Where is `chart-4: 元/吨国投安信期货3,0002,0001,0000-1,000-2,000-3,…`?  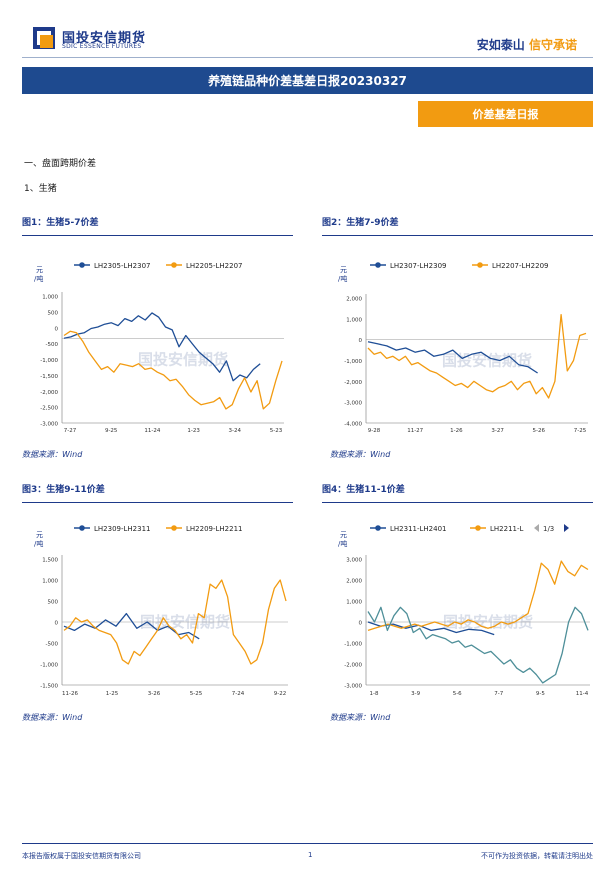 chart-4: 元/吨国投安信期货3,0002,0001,0000-1,000-2,000-3,… is located at coordinates (464, 610).